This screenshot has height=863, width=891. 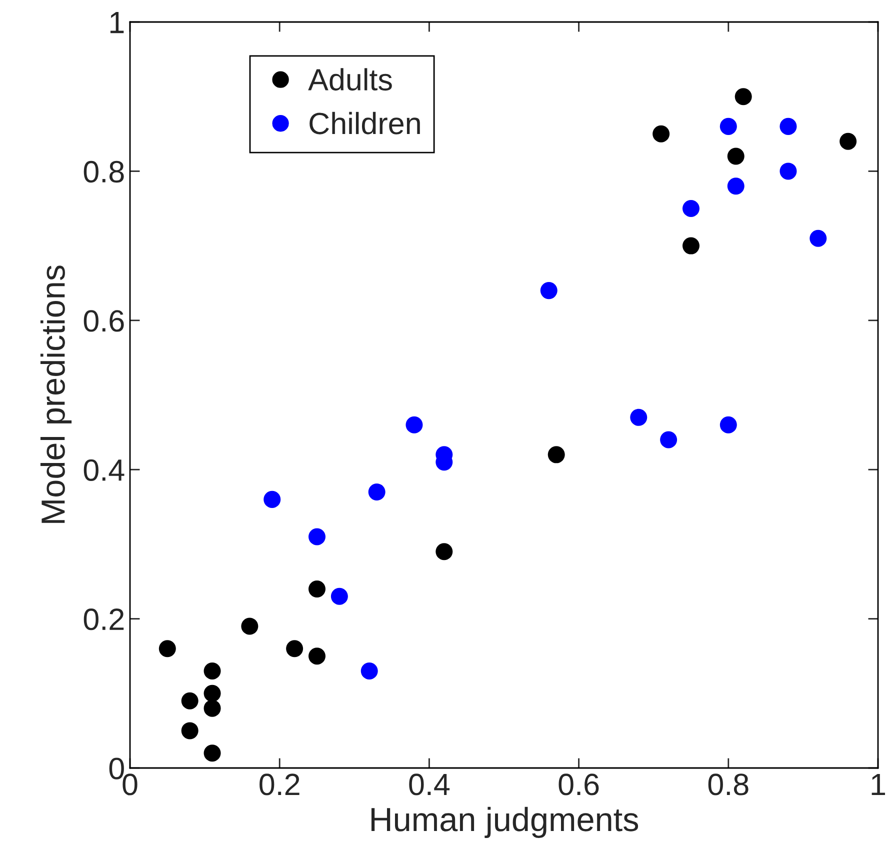 I want to click on x-tick-label: 0.6, so click(x=578, y=785).